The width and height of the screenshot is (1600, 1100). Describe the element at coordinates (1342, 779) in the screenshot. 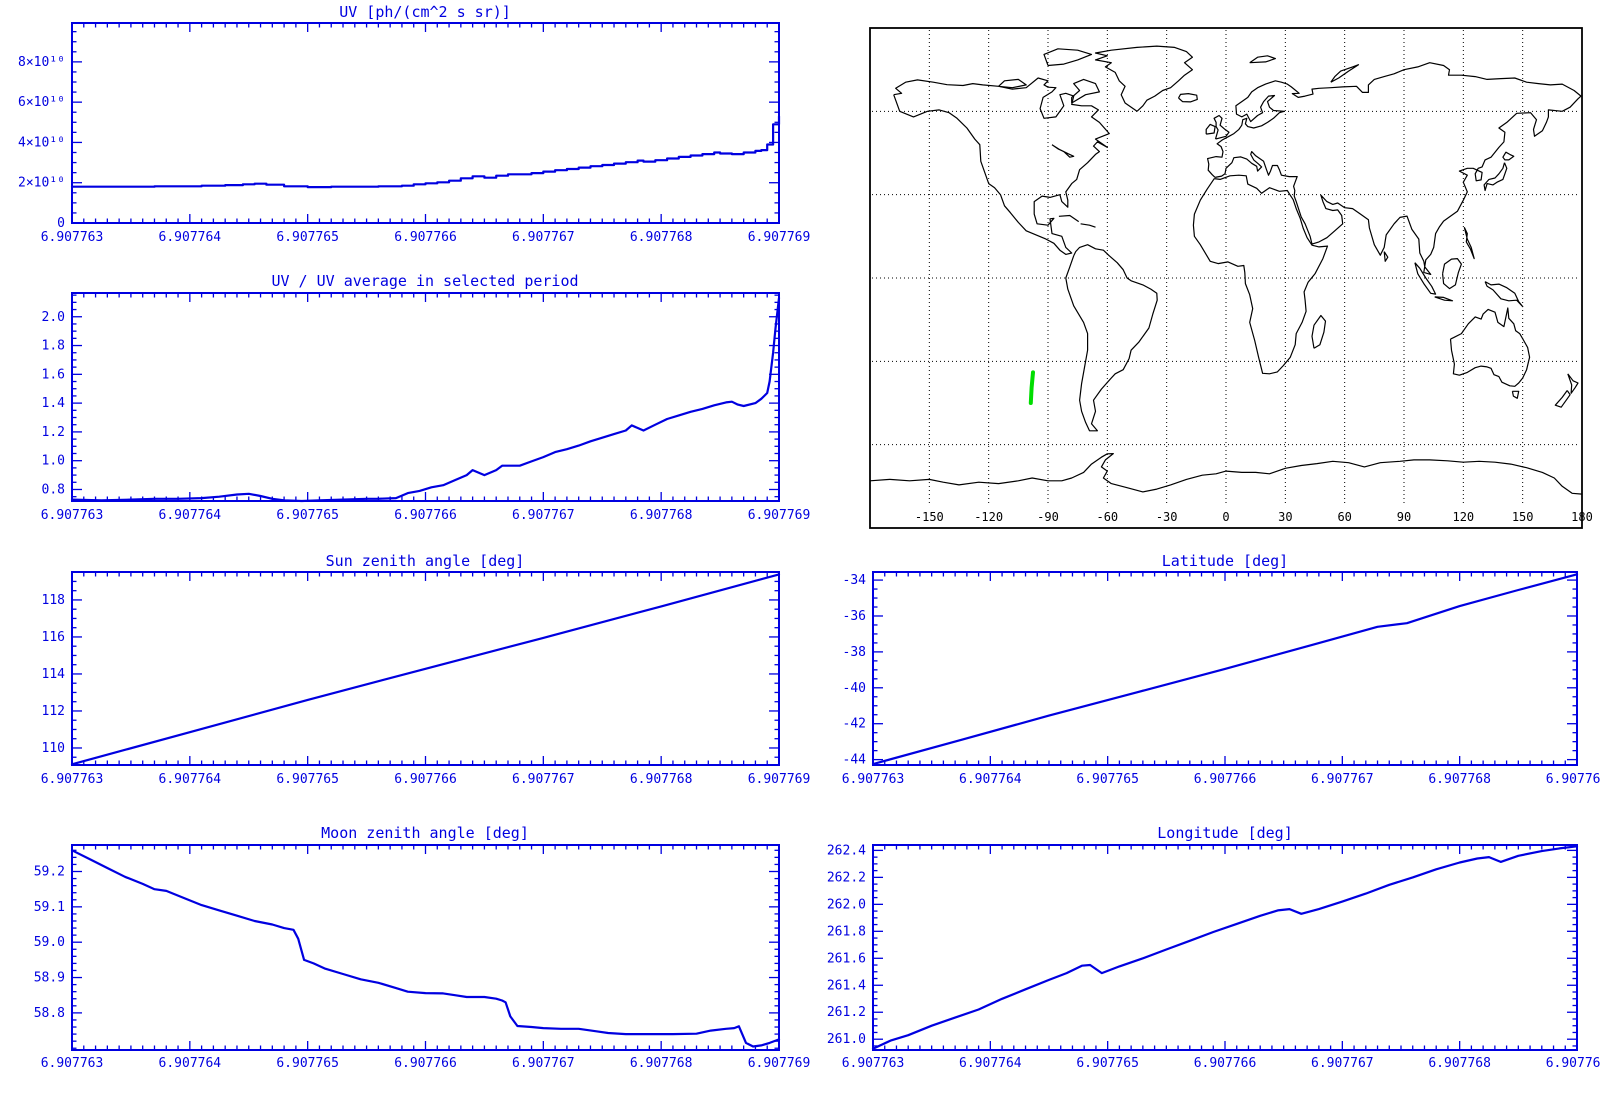

I see `lat-x-tick-label: 6.907767` at that location.